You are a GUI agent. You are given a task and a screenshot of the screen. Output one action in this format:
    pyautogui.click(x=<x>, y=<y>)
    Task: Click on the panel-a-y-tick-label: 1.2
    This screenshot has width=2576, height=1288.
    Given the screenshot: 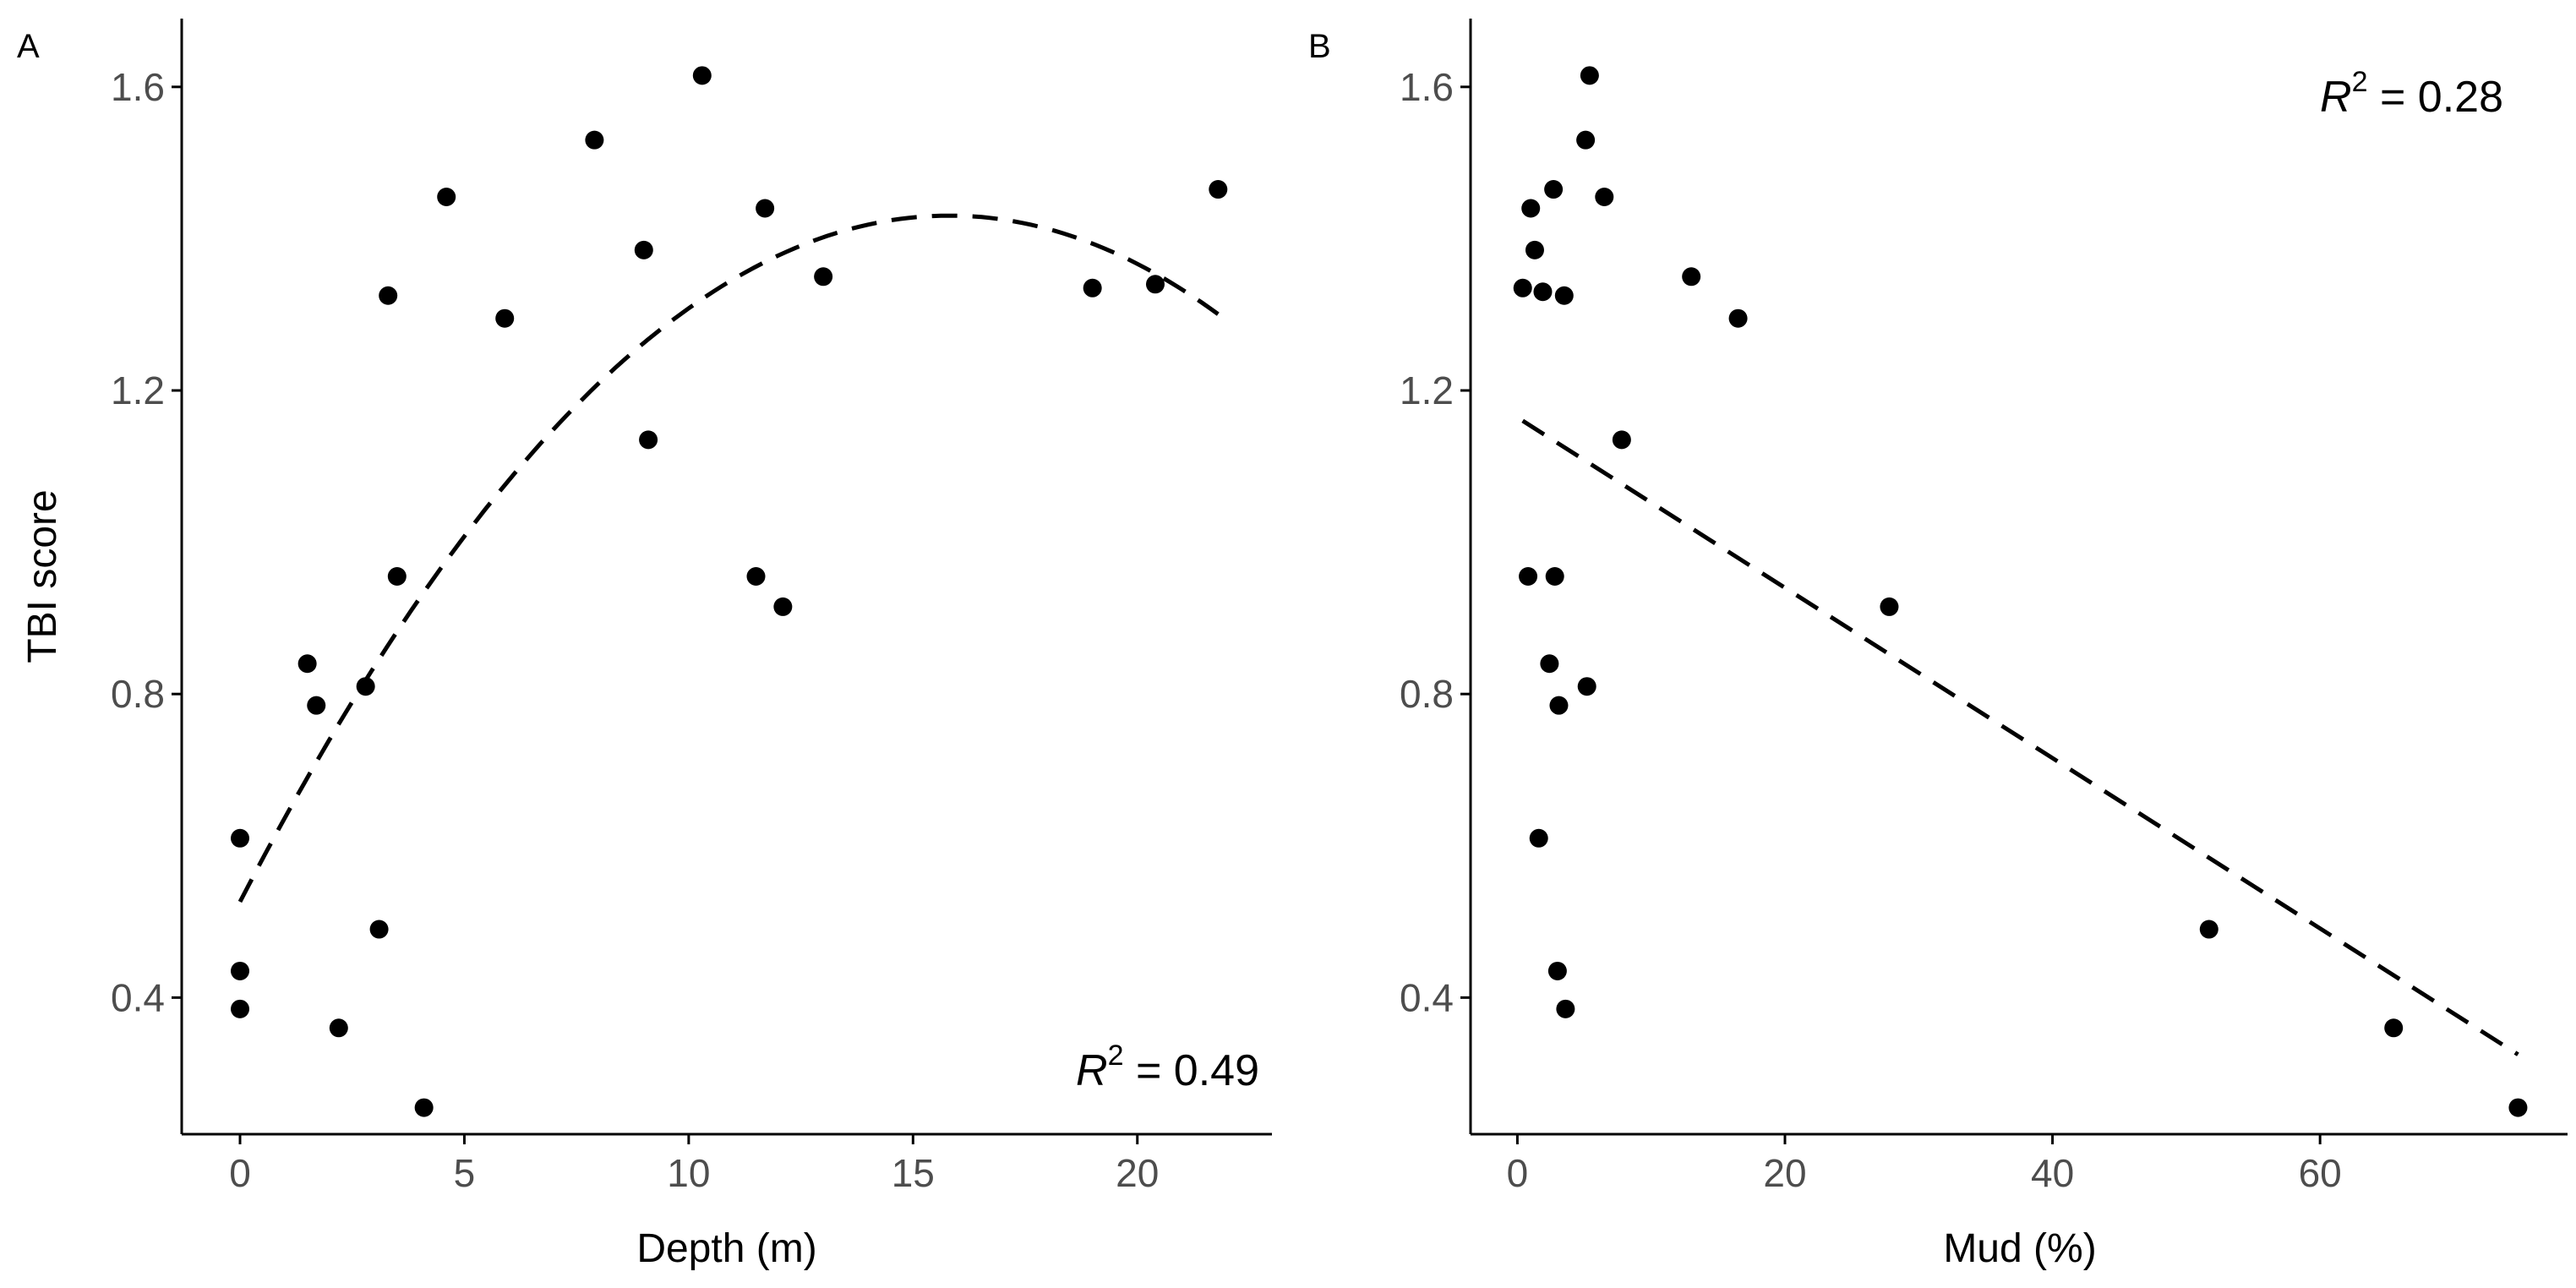 What is the action you would take?
    pyautogui.click(x=138, y=390)
    